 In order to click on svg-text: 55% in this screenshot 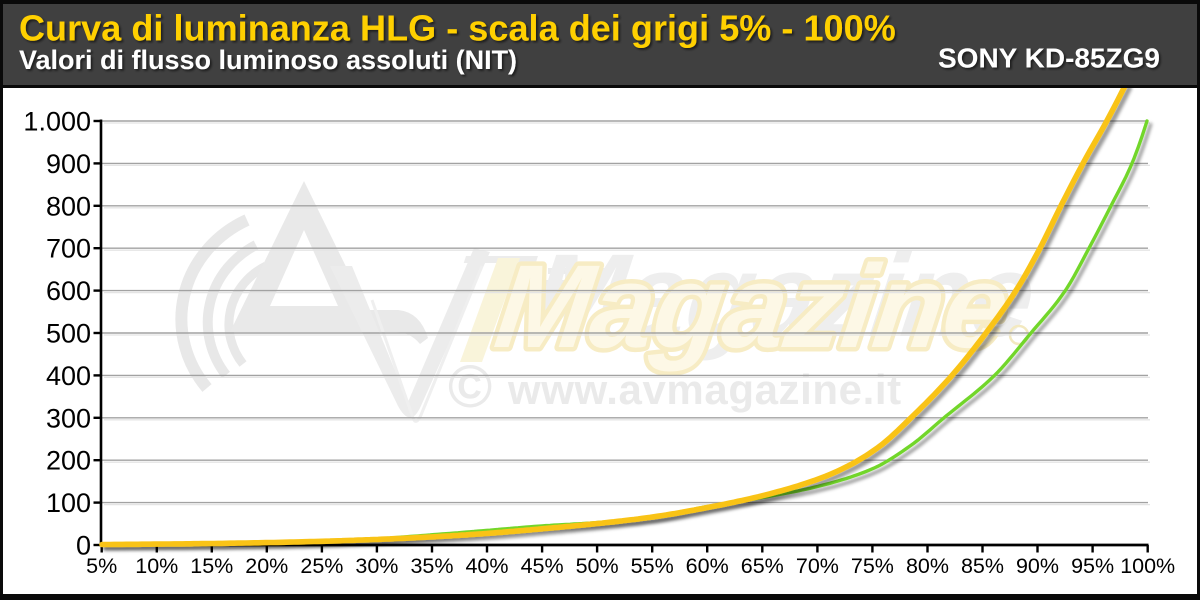, I will do `click(652, 566)`.